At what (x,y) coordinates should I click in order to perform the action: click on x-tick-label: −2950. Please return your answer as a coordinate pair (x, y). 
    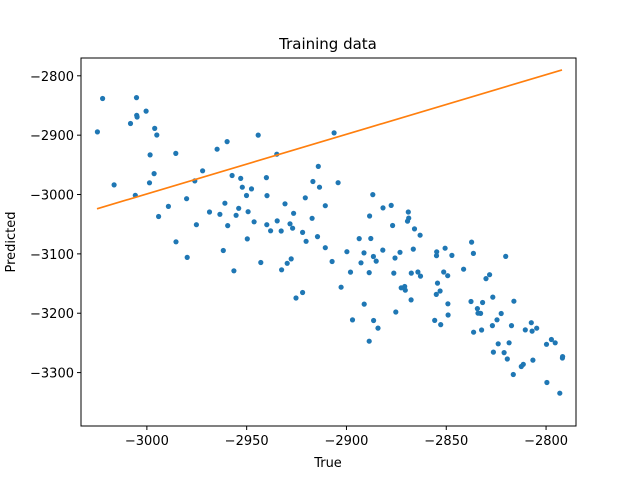
    Looking at the image, I should click on (247, 441).